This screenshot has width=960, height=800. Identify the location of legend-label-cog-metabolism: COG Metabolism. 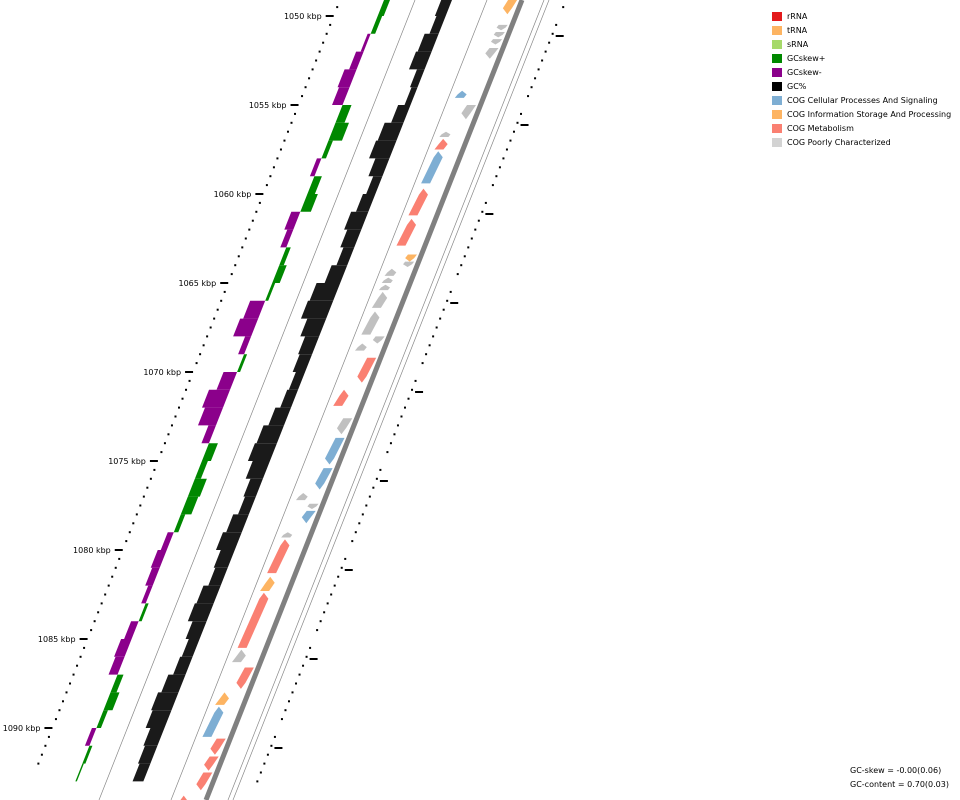
(820, 128).